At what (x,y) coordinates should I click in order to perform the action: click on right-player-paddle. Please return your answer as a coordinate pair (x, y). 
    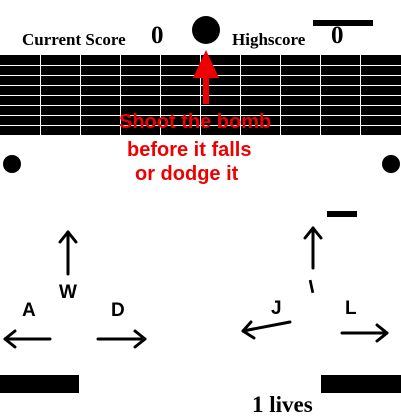
    Looking at the image, I should click on (361, 384).